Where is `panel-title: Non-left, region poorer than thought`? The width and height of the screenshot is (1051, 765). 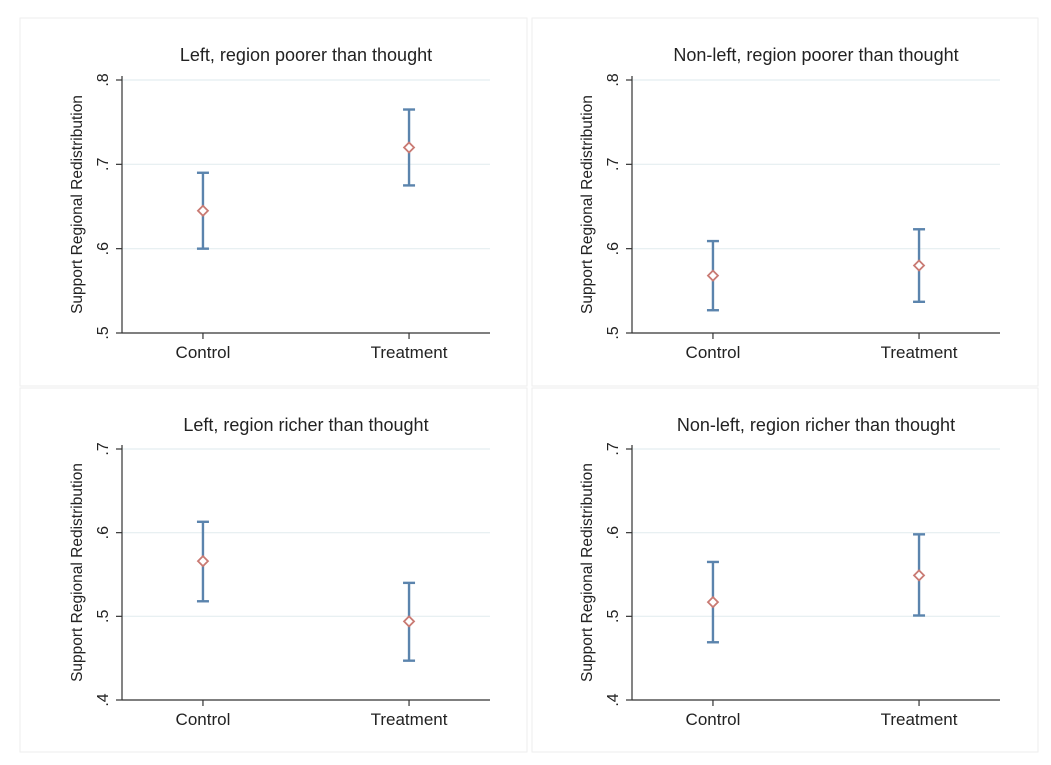
panel-title: Non-left, region poorer than thought is located at coordinates (815, 55).